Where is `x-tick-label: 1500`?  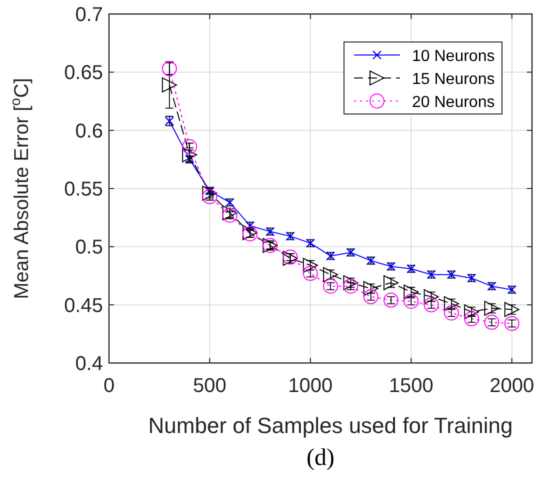
x-tick-label: 1500 is located at coordinates (411, 386).